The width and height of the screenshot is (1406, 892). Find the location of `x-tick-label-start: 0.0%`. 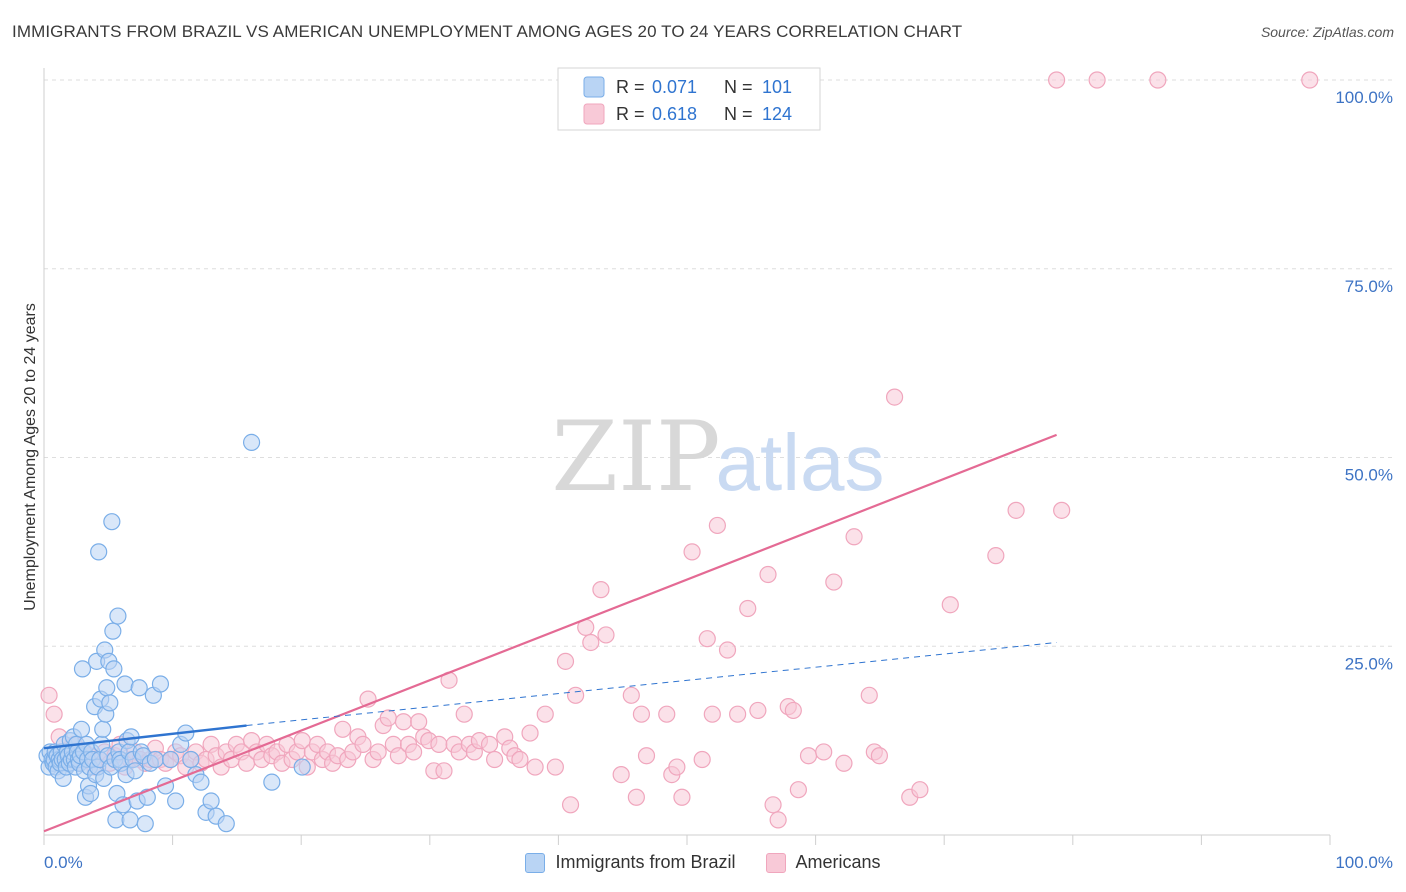

x-tick-label-start: 0.0% is located at coordinates (63, 862).